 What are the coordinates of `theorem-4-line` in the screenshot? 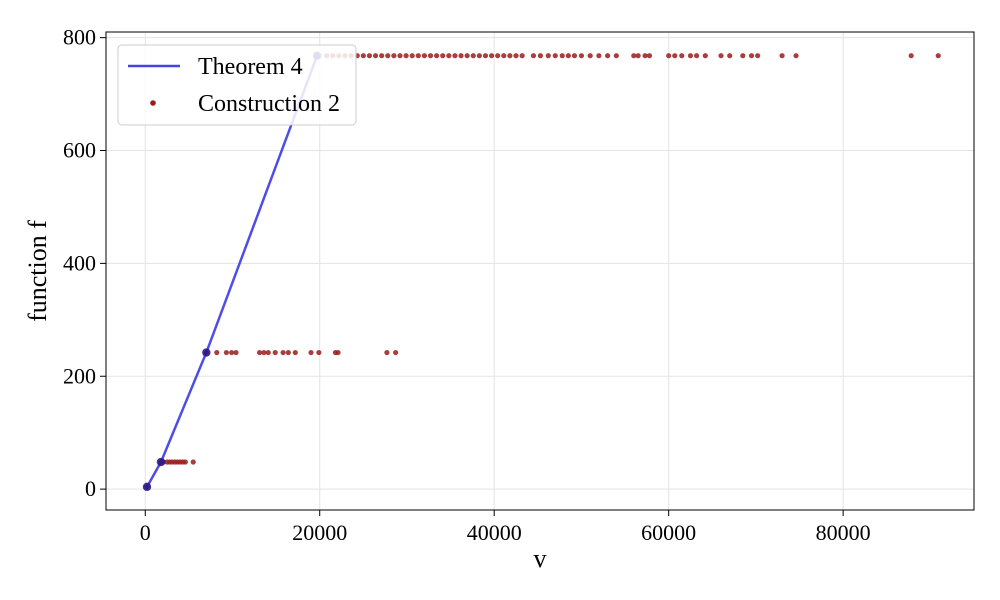 It's located at (232, 271).